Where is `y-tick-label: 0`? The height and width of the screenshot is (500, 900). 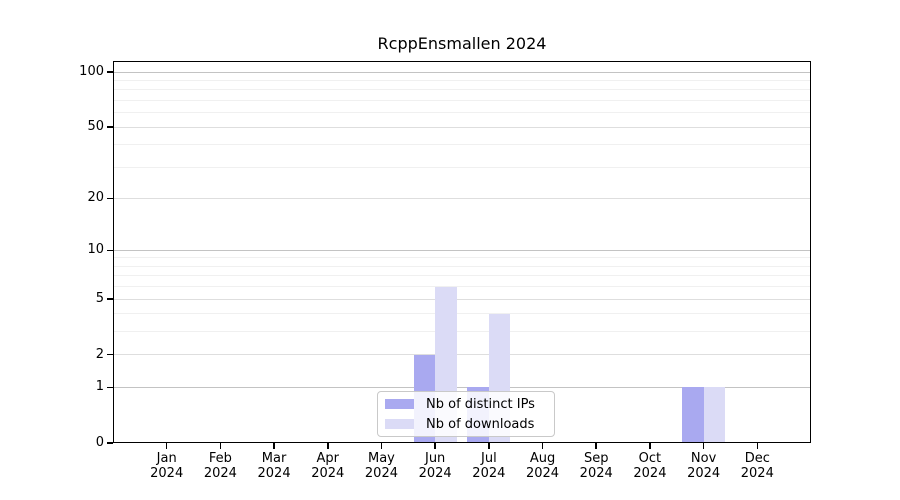
y-tick-label: 0 is located at coordinates (99, 442).